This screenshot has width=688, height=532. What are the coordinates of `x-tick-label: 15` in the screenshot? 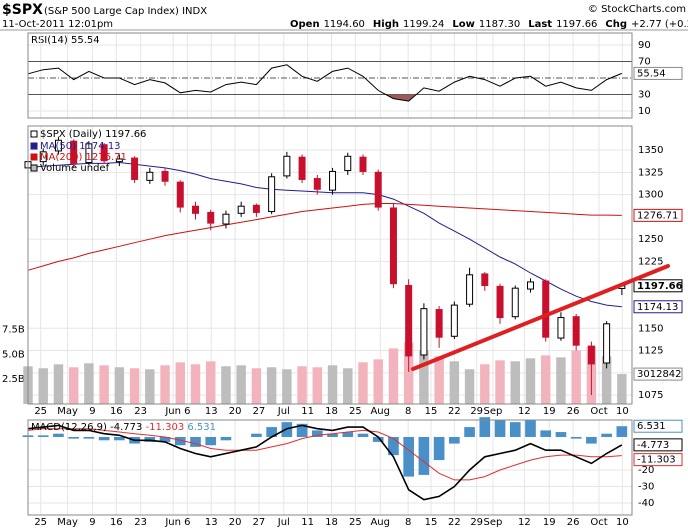 It's located at (431, 522).